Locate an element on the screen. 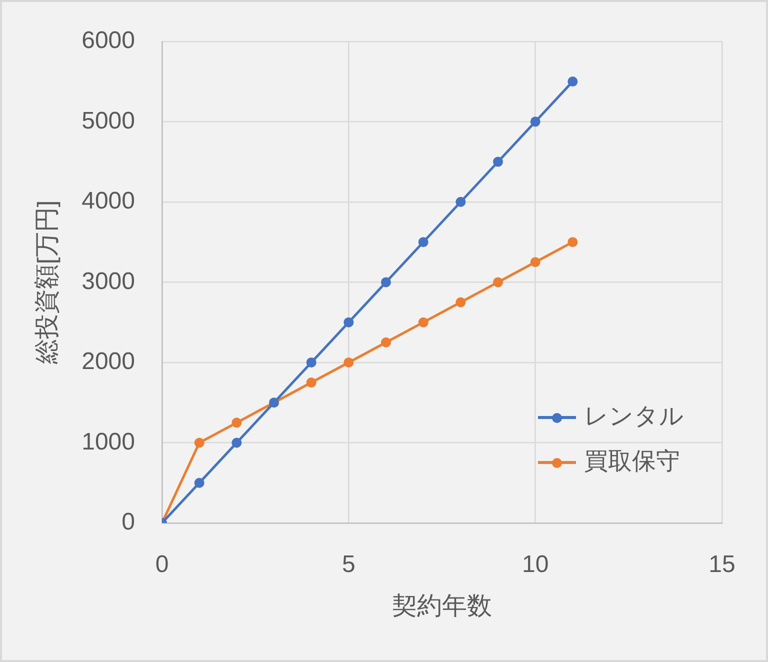  x-axis-title: 契約年数 is located at coordinates (442, 606).